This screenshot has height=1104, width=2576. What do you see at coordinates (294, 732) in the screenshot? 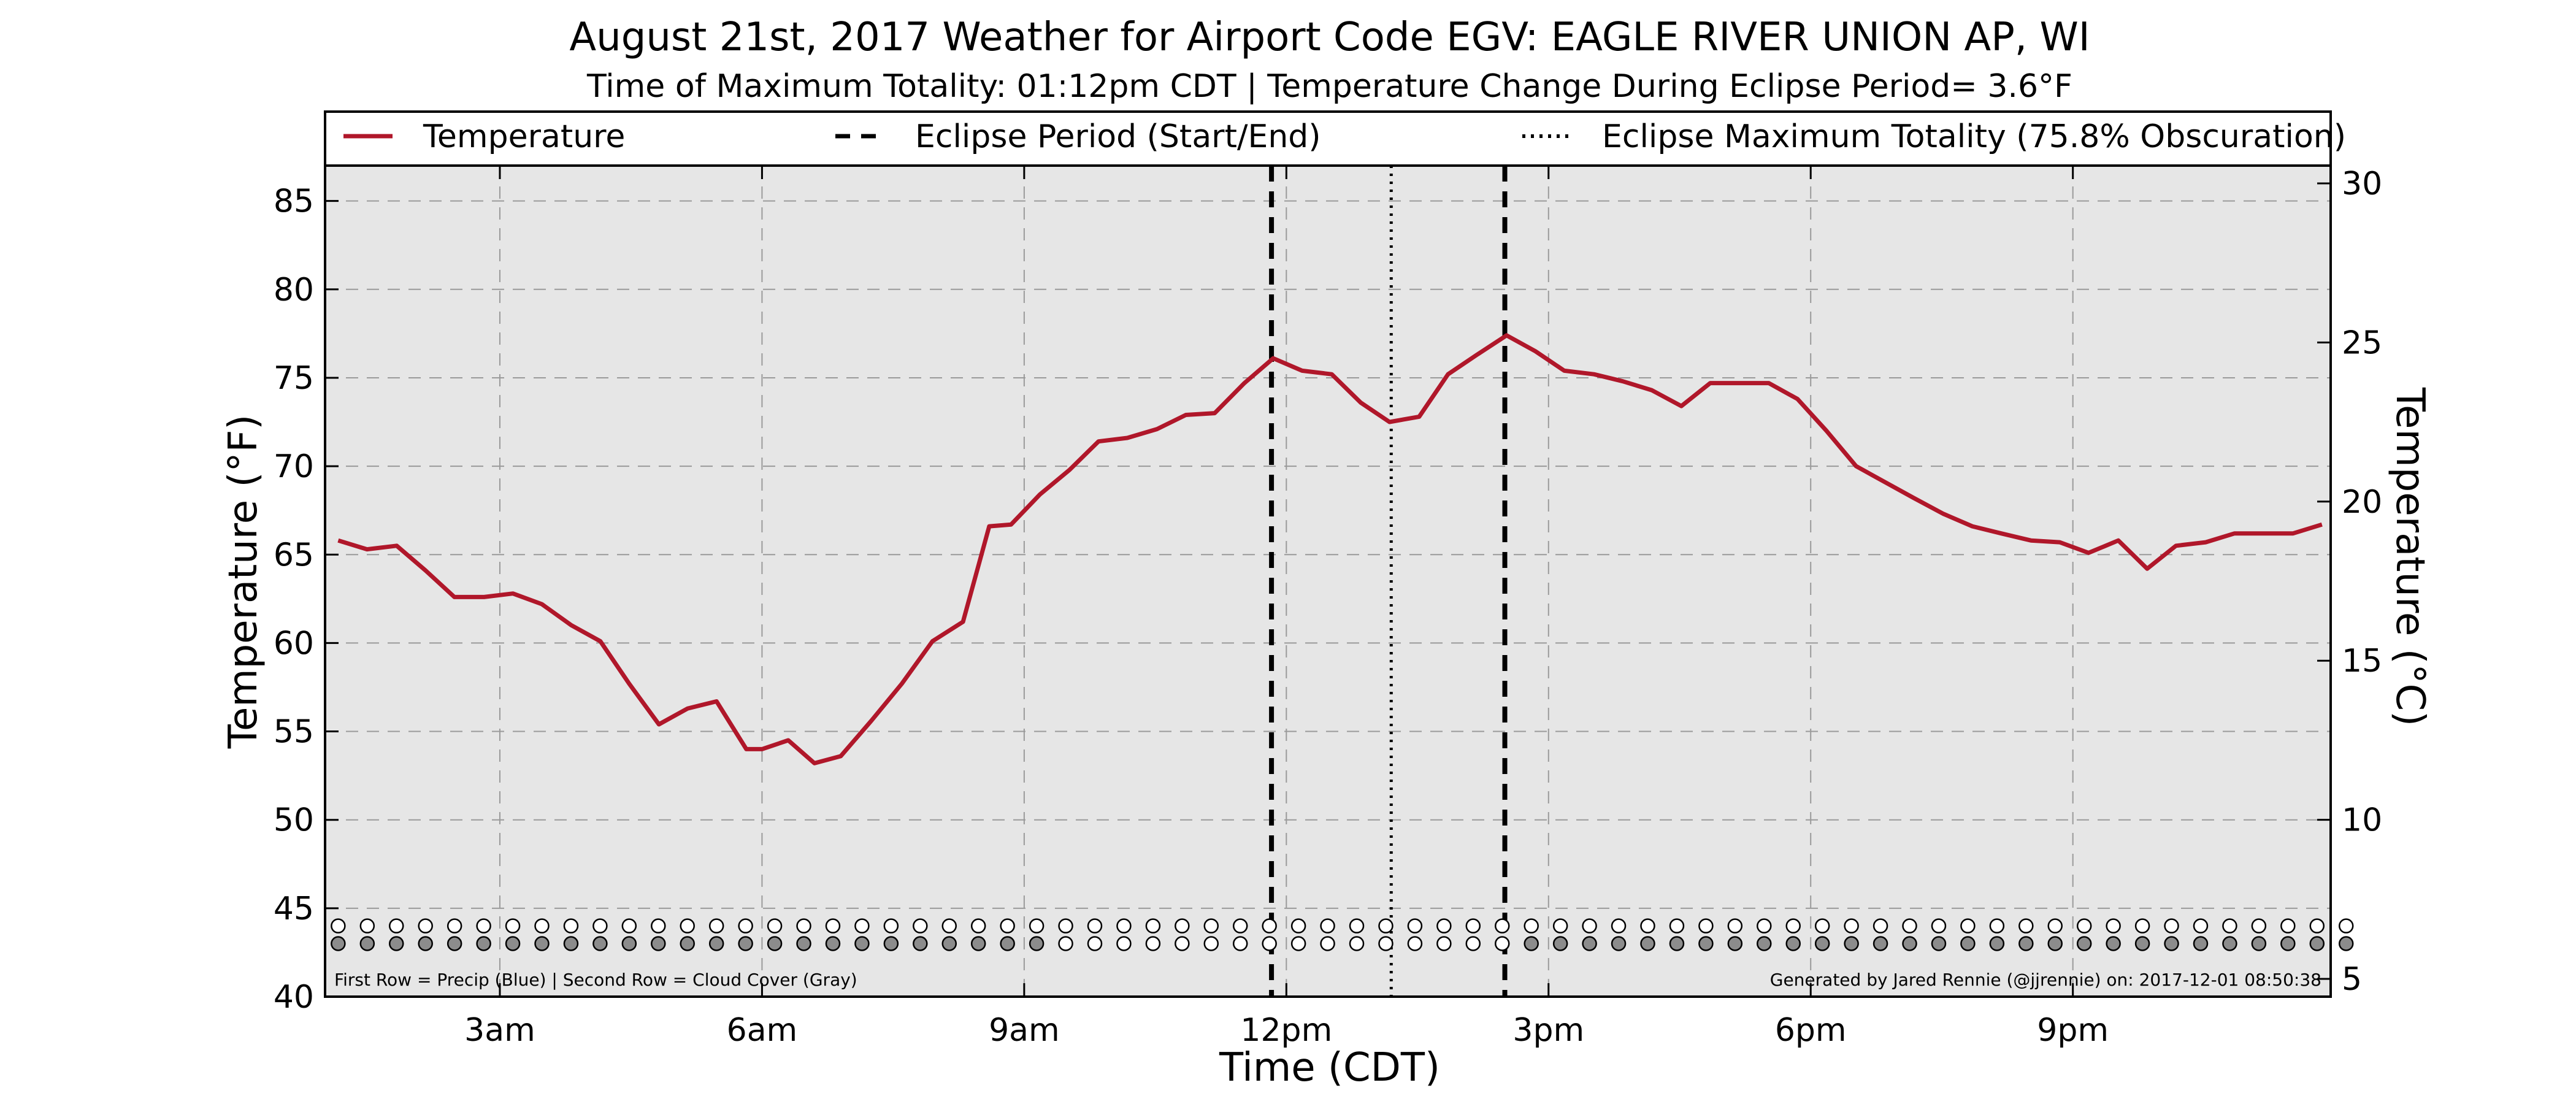
I see `y-tick-label-left: 55` at bounding box center [294, 732].